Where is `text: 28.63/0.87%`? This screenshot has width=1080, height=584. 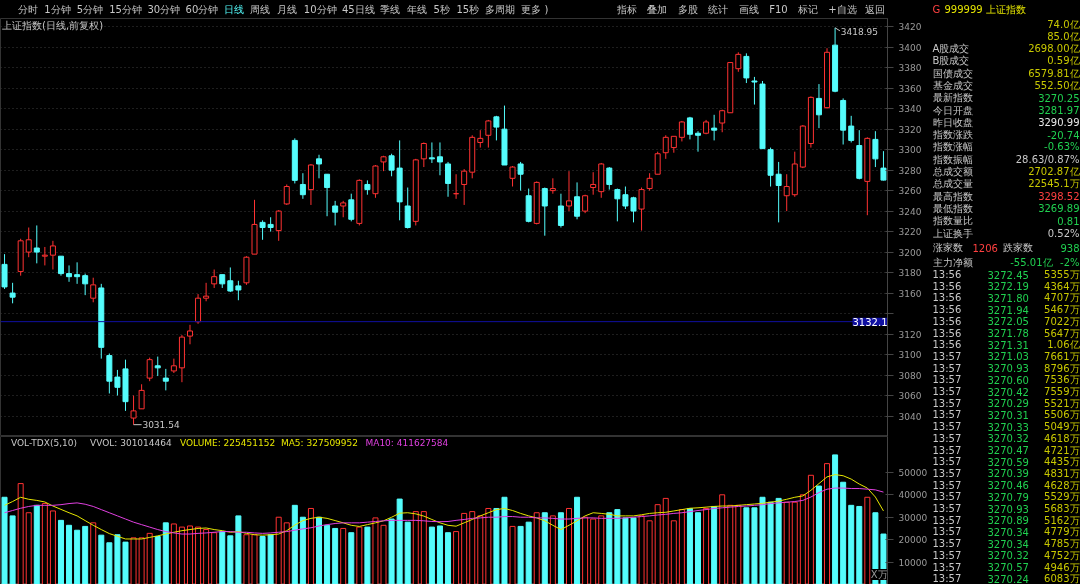
text: 28.63/0.87% is located at coordinates (1047, 159).